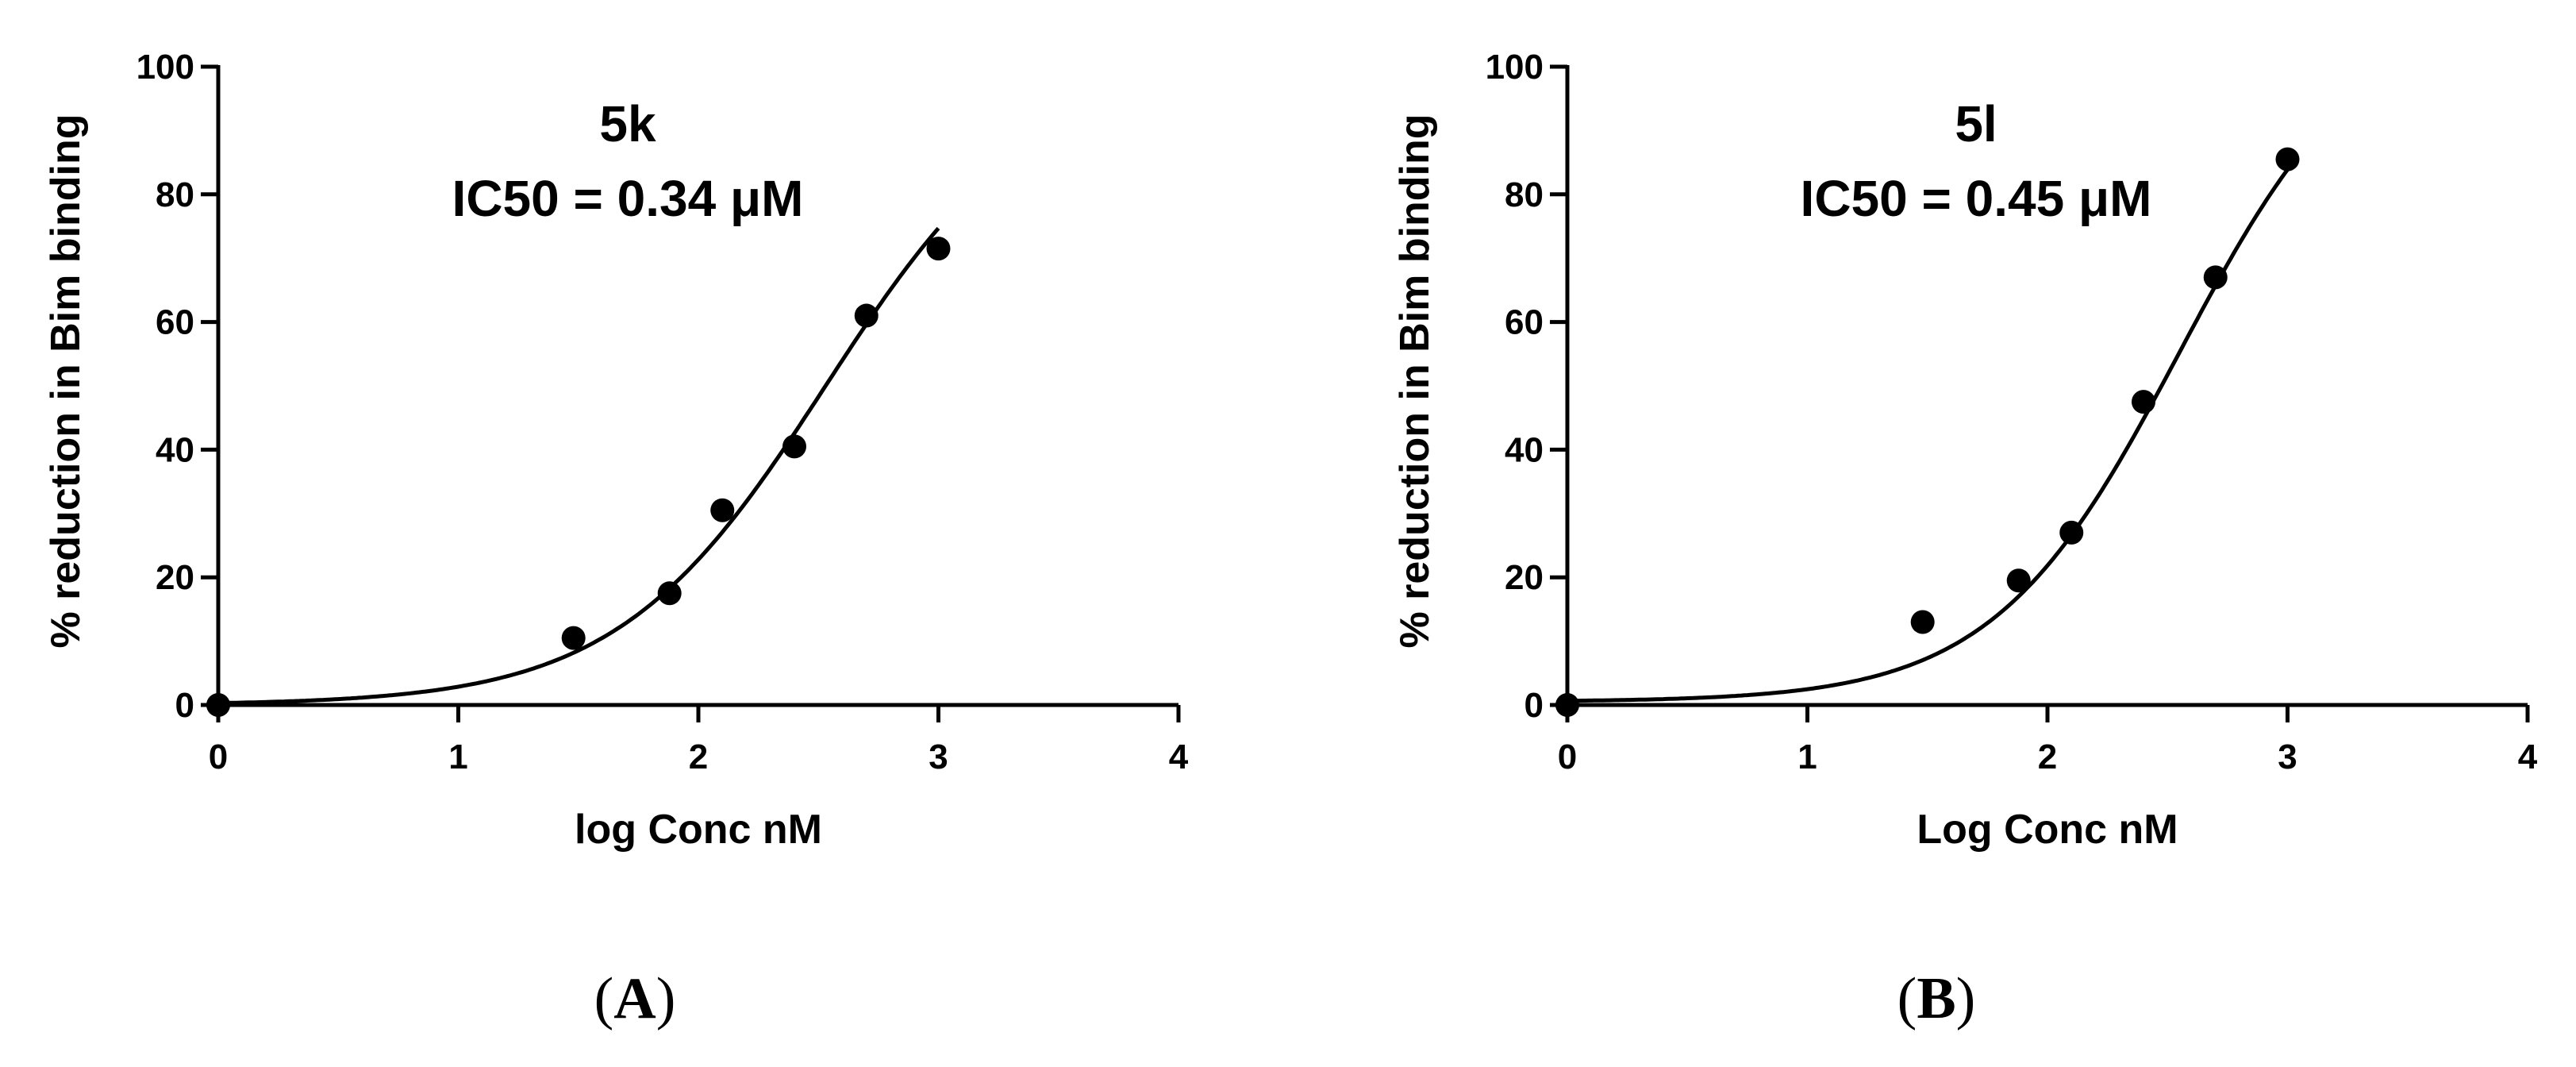  I want to click on chart-title-line1: 5l, so click(1976, 123).